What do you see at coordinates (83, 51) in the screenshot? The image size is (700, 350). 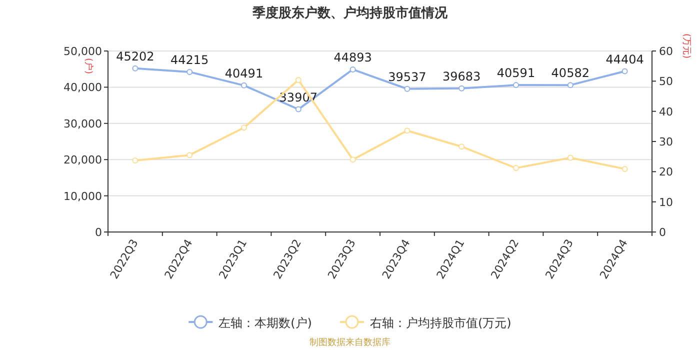 I see `y-tick-label: 50,000` at bounding box center [83, 51].